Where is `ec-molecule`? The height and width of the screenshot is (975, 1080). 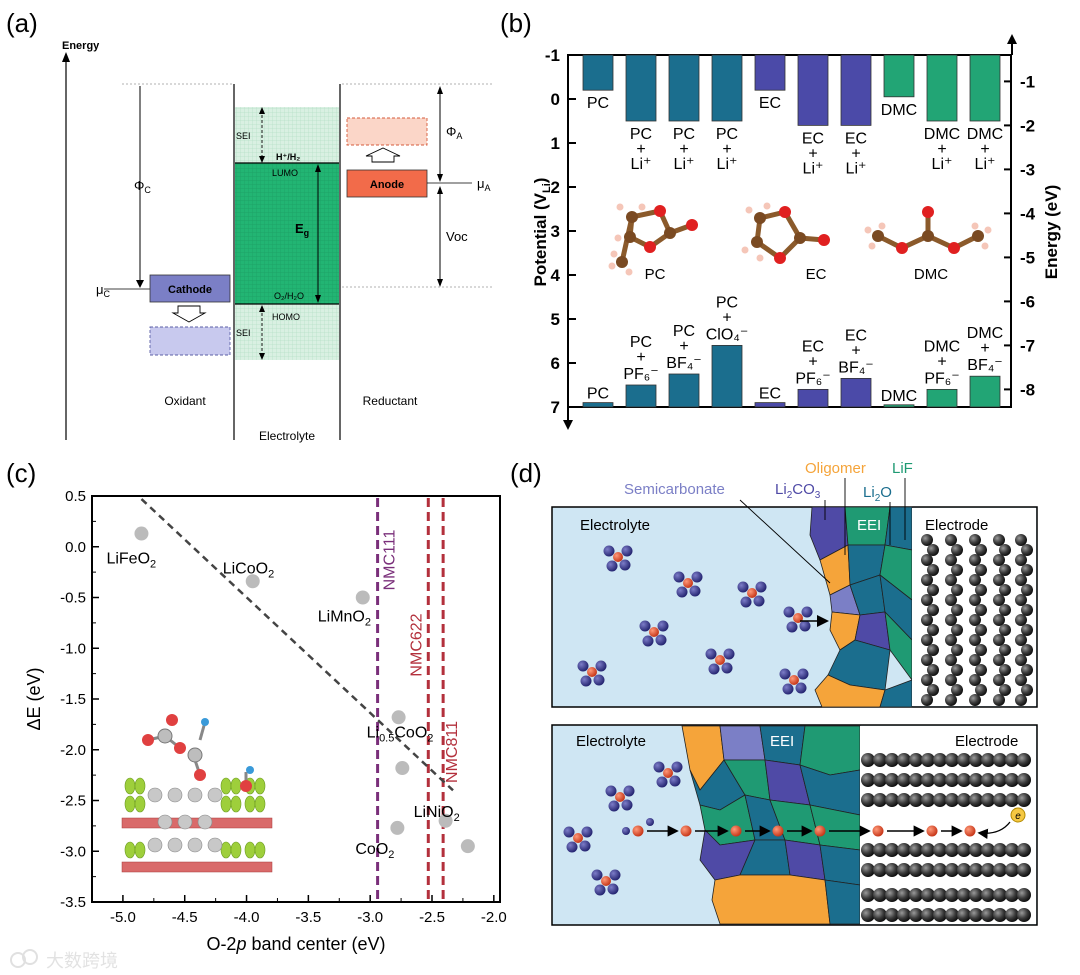 ec-molecule is located at coordinates (785, 233).